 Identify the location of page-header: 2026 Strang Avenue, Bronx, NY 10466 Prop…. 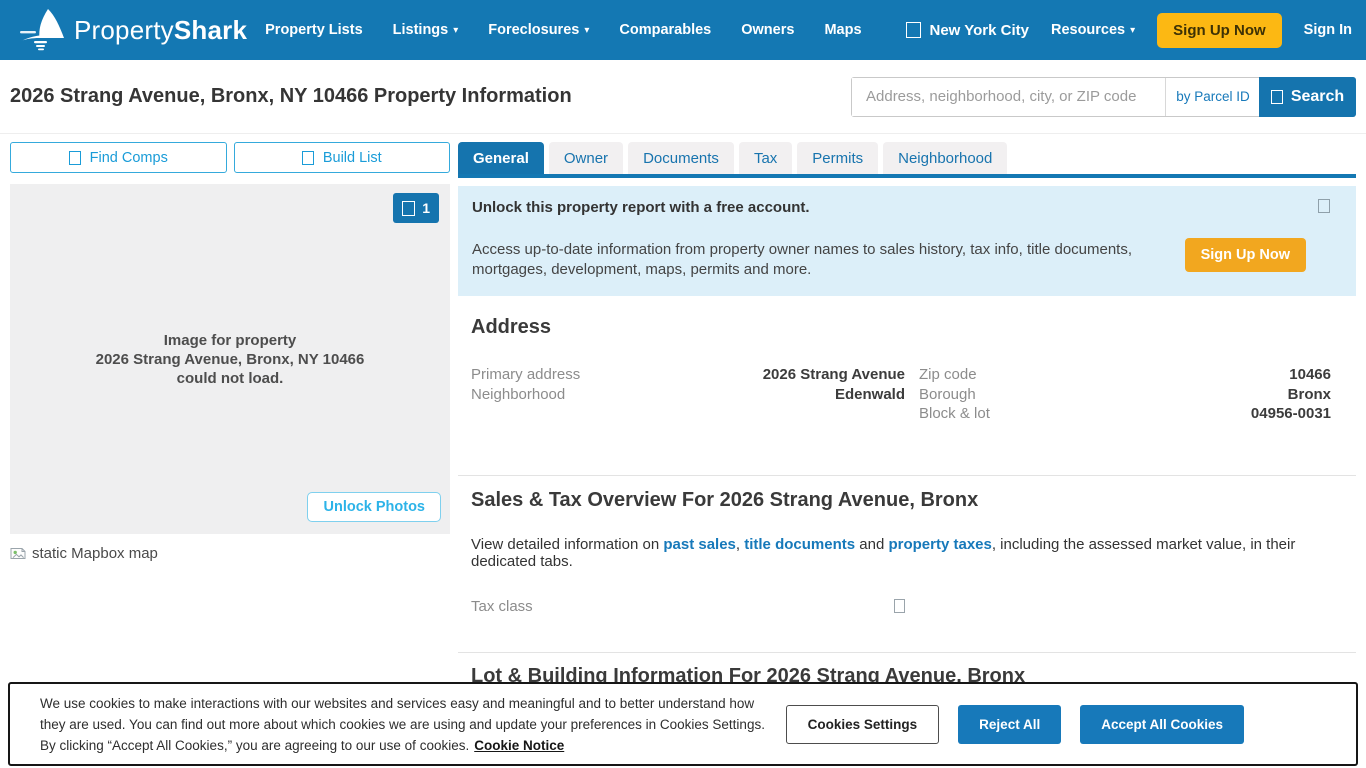
(683, 97).